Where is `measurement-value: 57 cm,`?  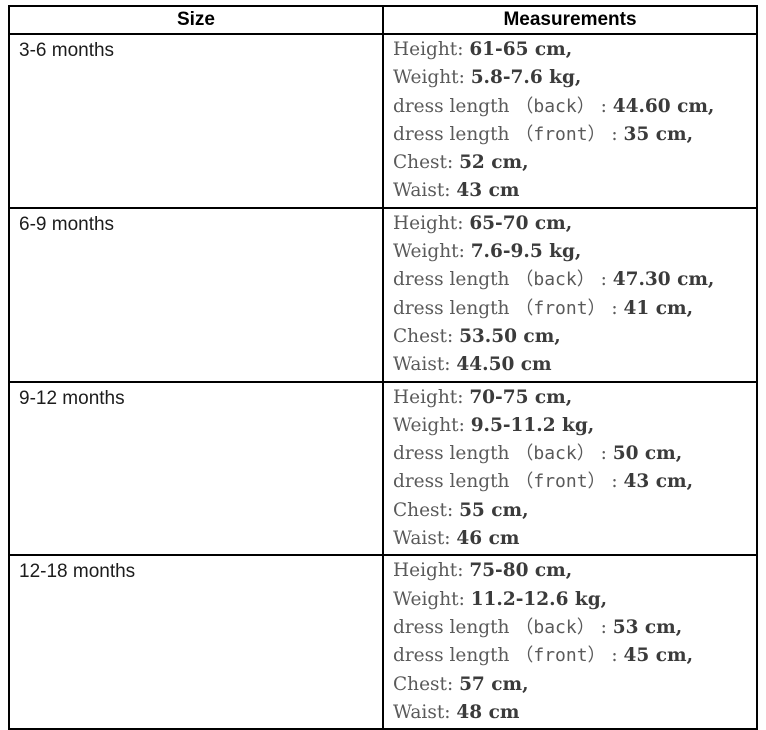 measurement-value: 57 cm, is located at coordinates (494, 684).